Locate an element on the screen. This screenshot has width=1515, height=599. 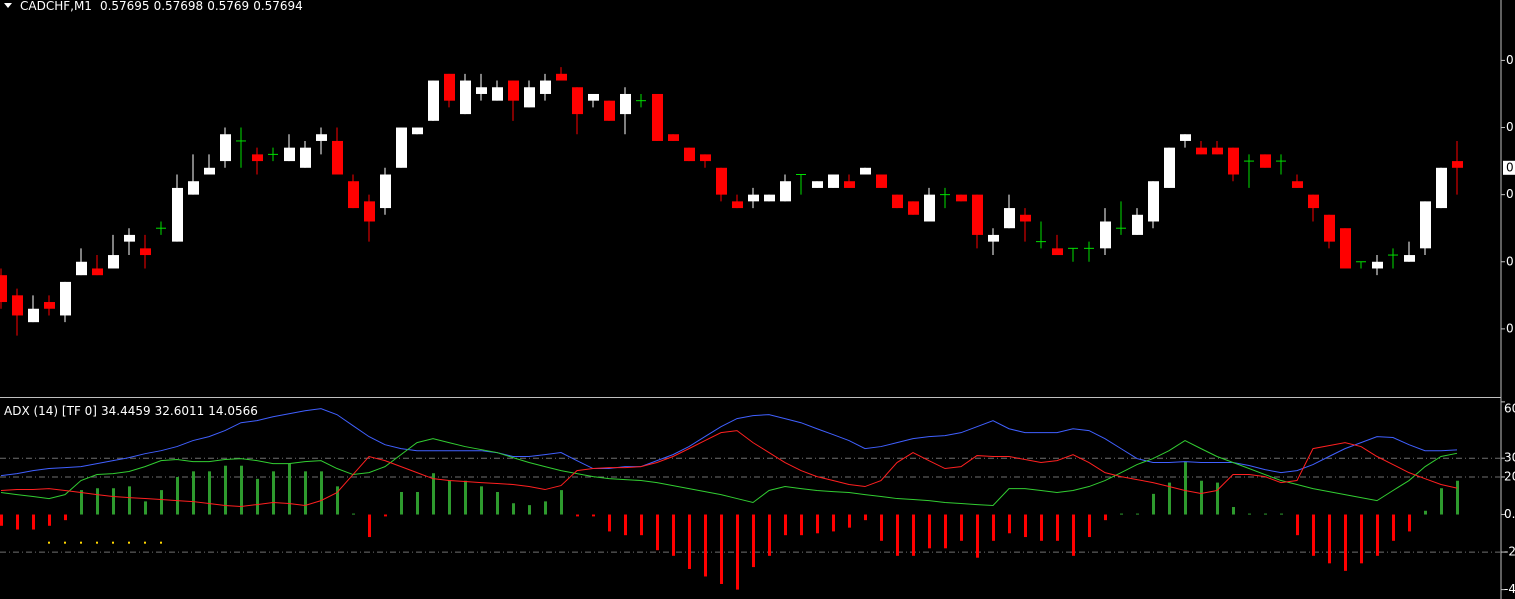
ohlc-open: 0.57695 is located at coordinates (125, 6).